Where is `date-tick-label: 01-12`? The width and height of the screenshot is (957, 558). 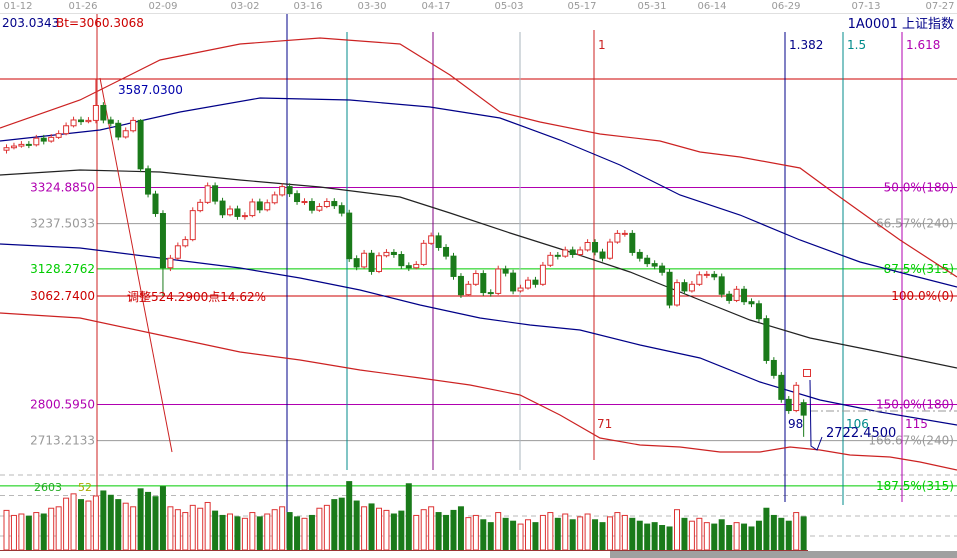
date-tick-label: 01-12 is located at coordinates (17, 6).